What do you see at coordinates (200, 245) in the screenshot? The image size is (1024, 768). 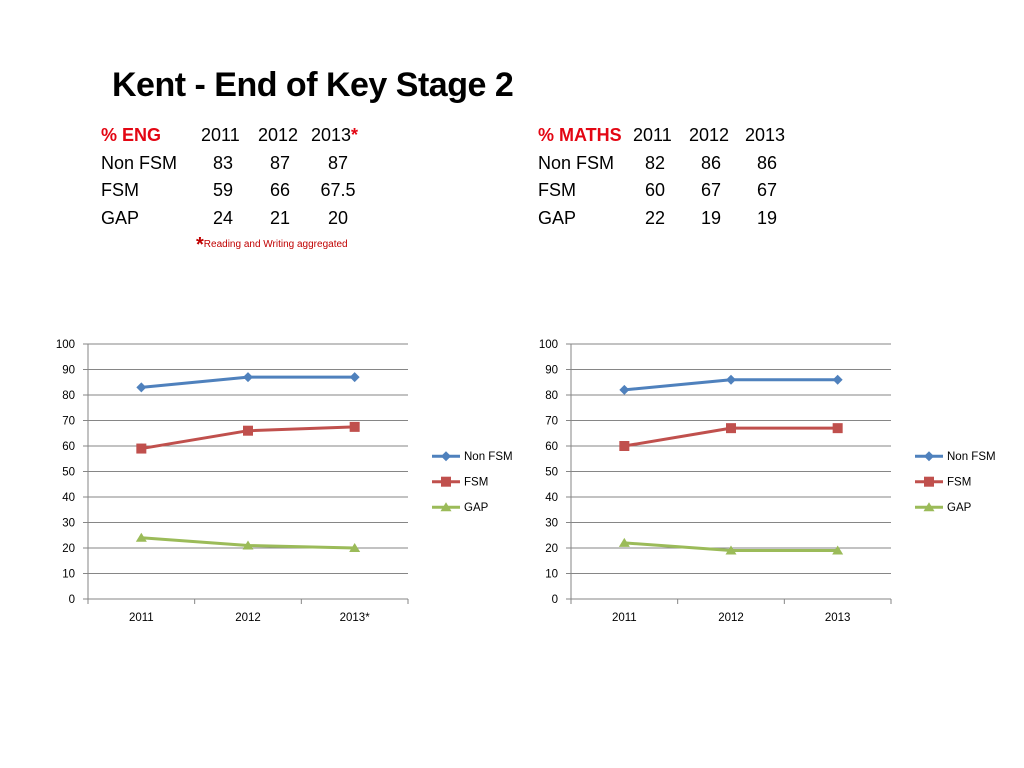 I see `footnote-asterisk: *` at bounding box center [200, 245].